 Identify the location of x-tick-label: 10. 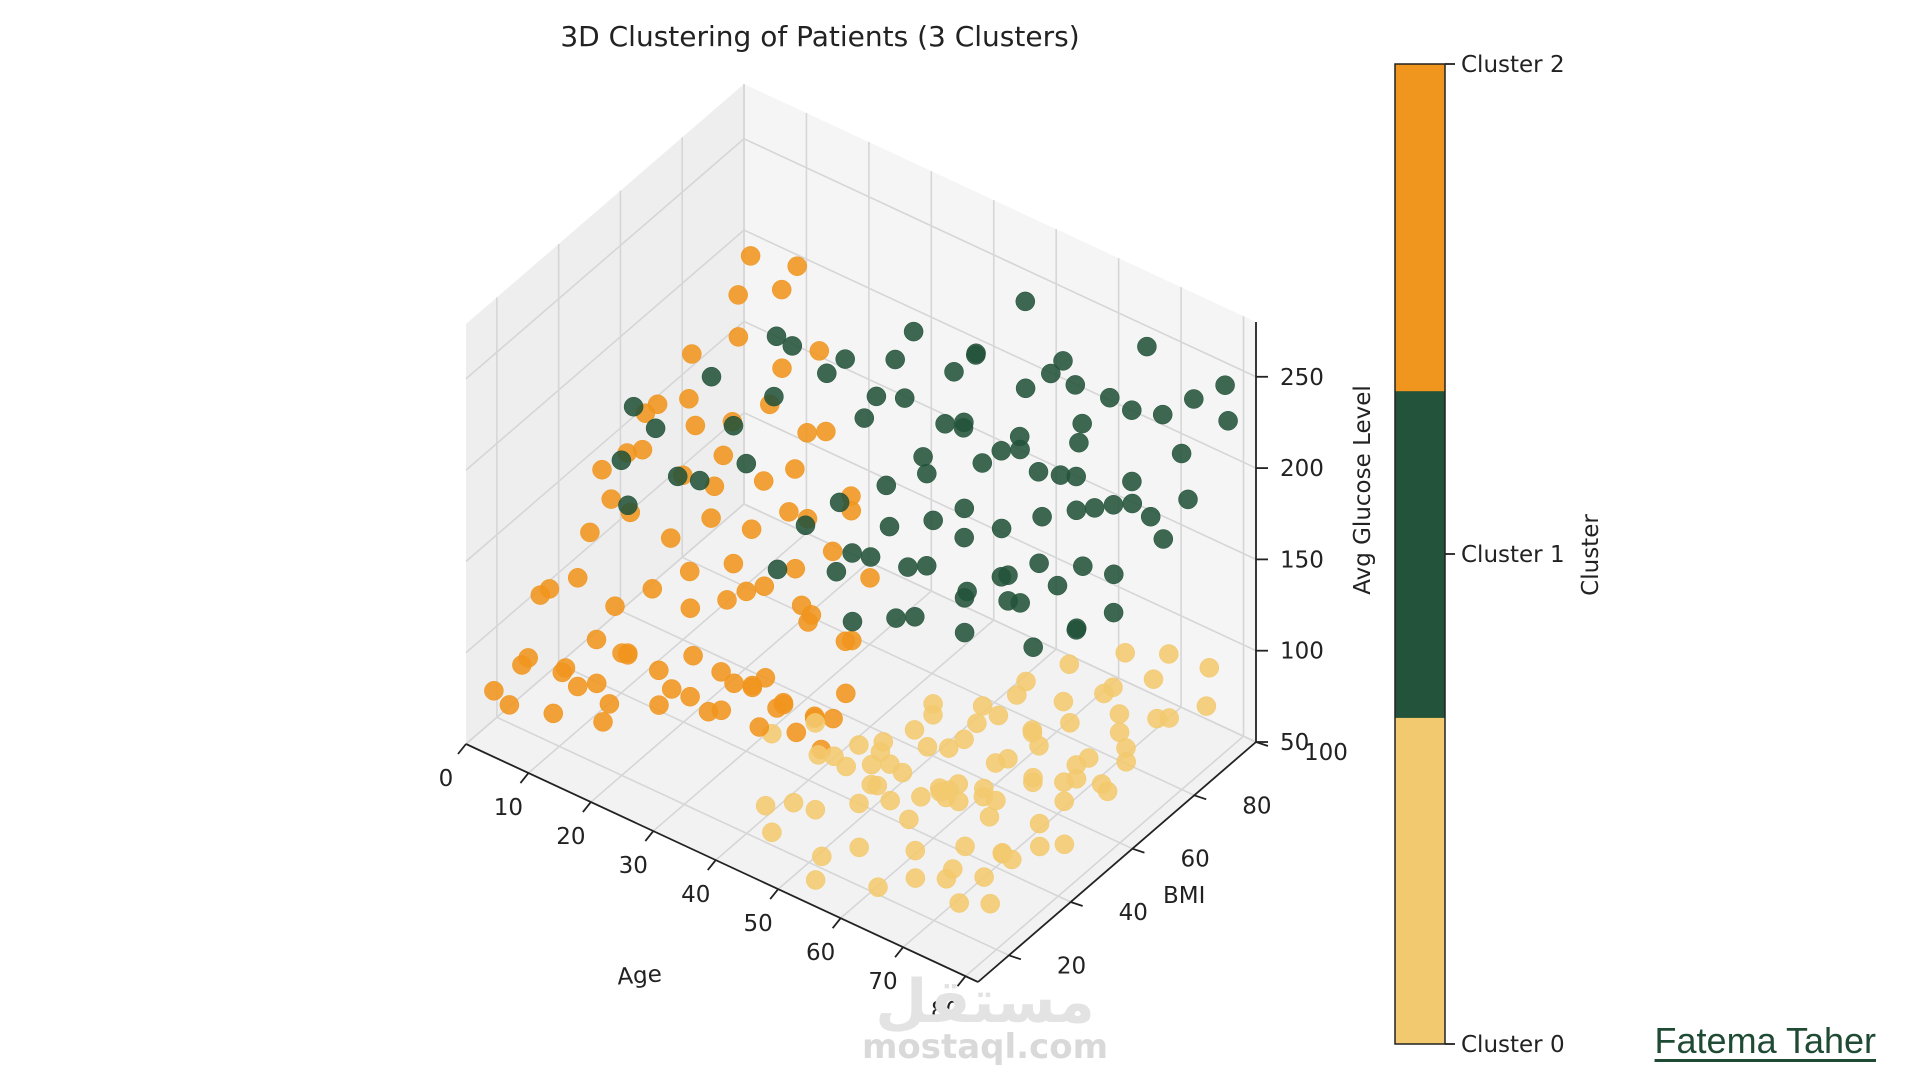
(508, 808).